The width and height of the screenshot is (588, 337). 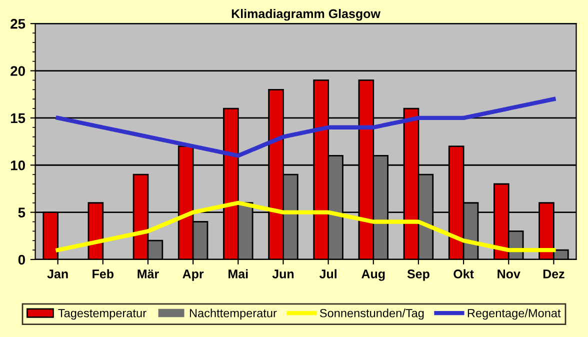 I want to click on legend-label: Tagestemperatur, so click(x=102, y=314).